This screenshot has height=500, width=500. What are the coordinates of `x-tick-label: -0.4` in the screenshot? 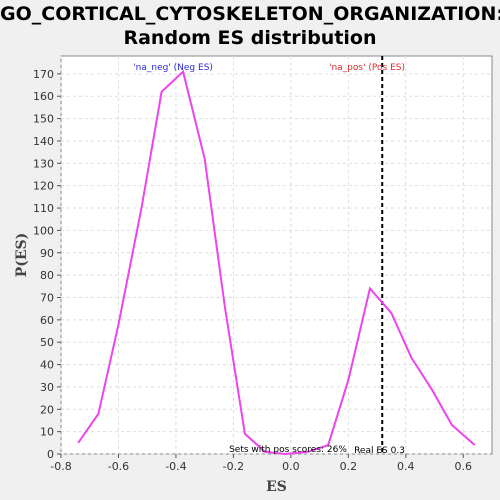 It's located at (175, 466).